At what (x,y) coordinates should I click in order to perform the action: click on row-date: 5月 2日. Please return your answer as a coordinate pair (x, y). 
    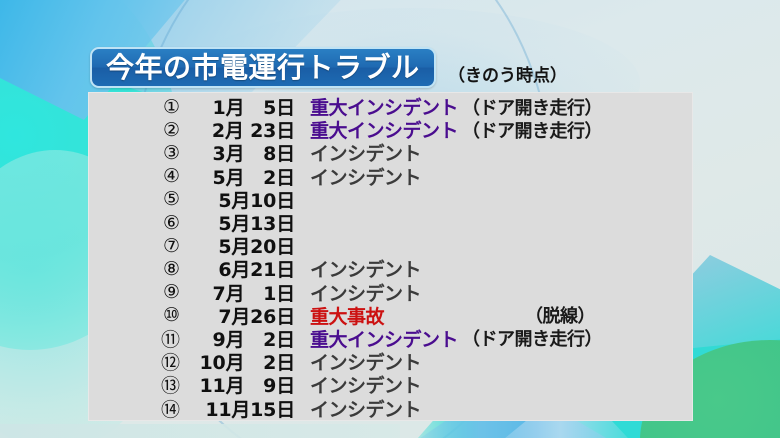
    Looking at the image, I should click on (254, 177).